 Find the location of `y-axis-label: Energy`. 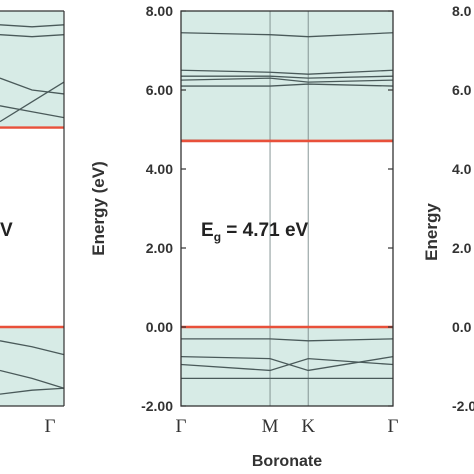

y-axis-label: Energy is located at coordinates (431, 232).